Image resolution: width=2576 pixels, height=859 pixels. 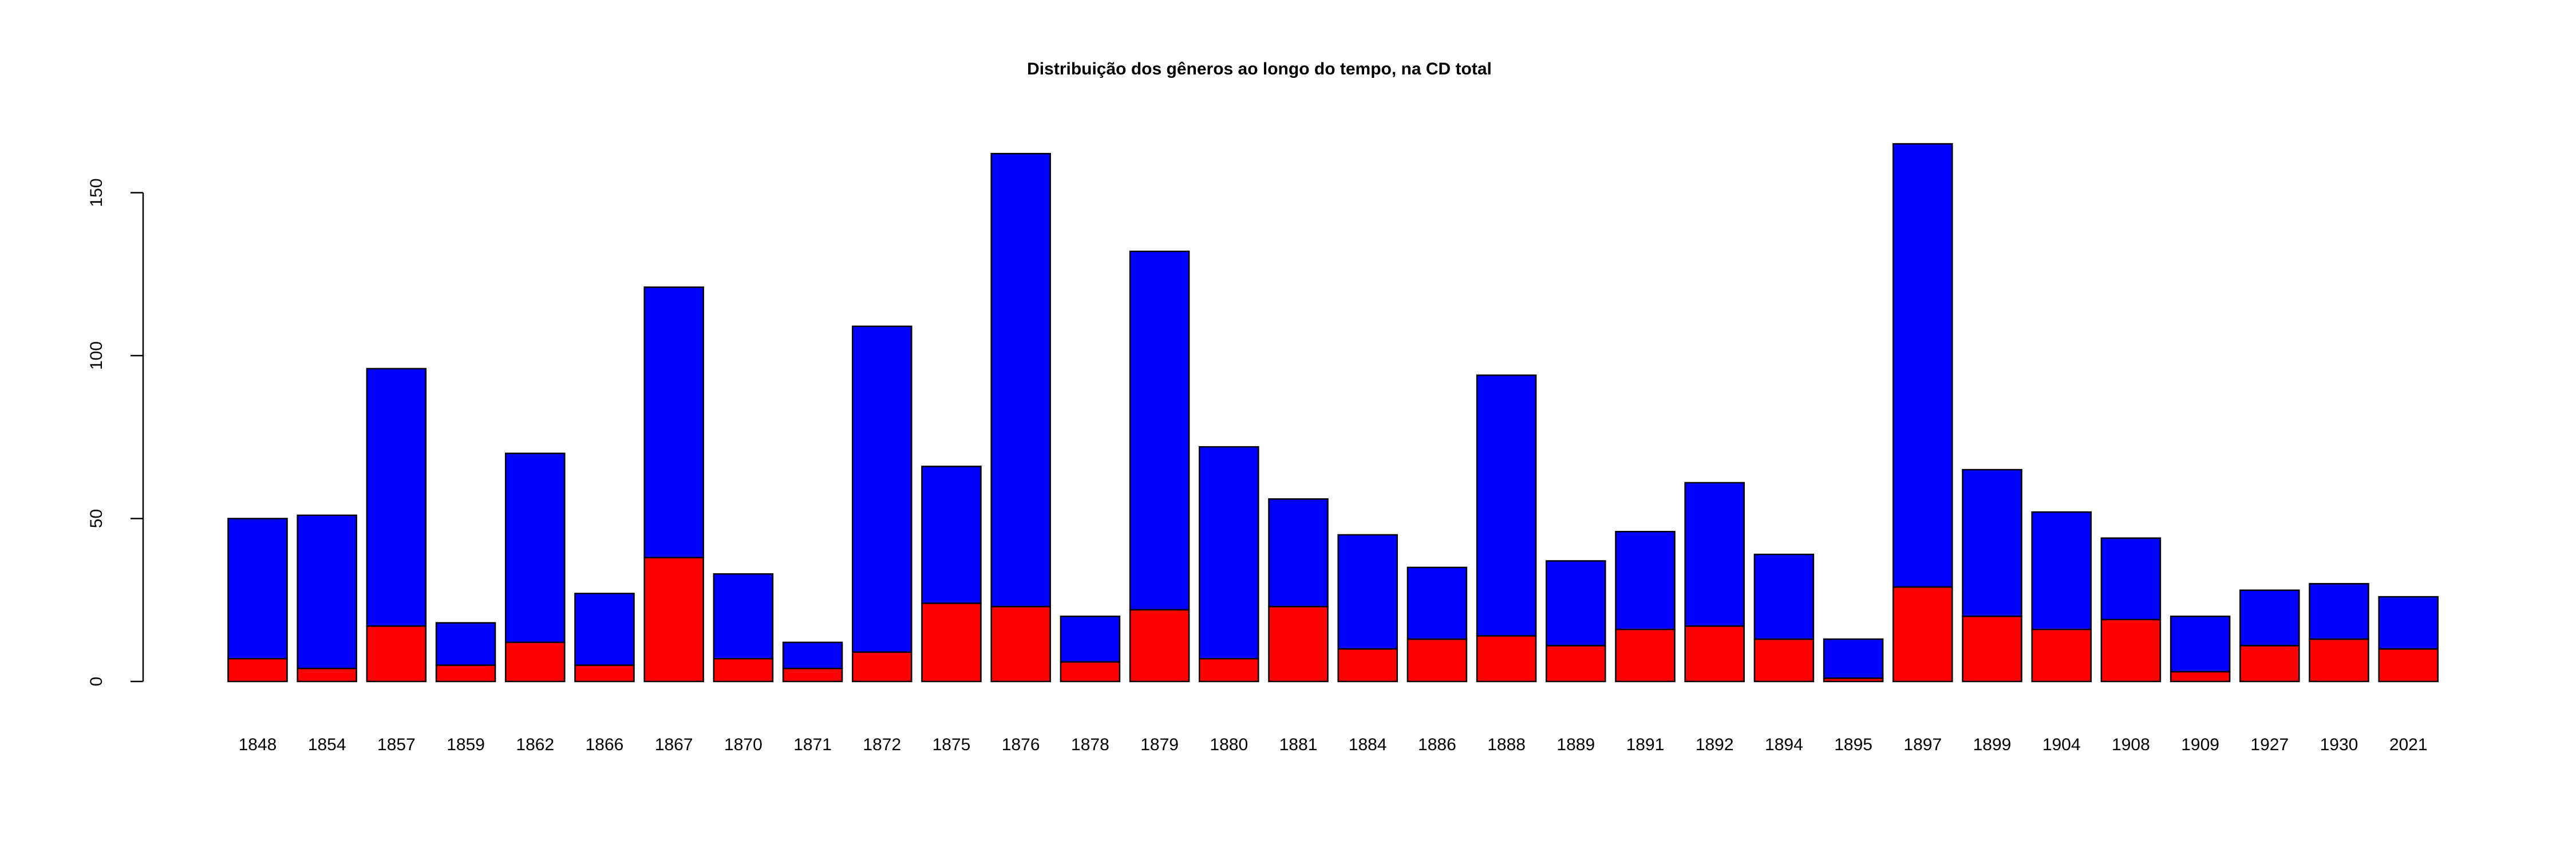 I want to click on x-tick-label: 1909, so click(x=2200, y=744).